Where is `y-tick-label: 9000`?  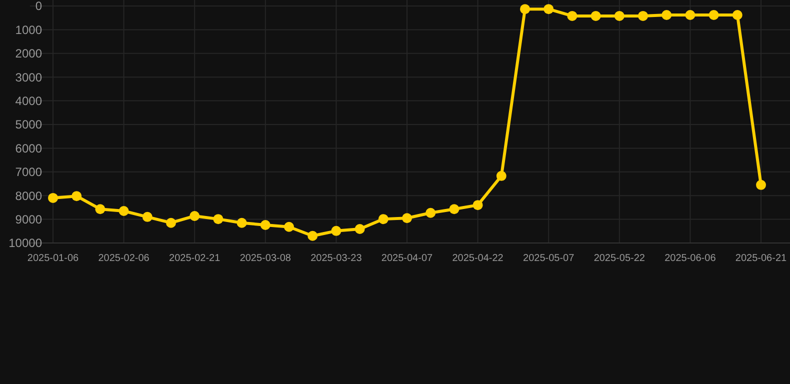
y-tick-label: 9000 is located at coordinates (28, 219).